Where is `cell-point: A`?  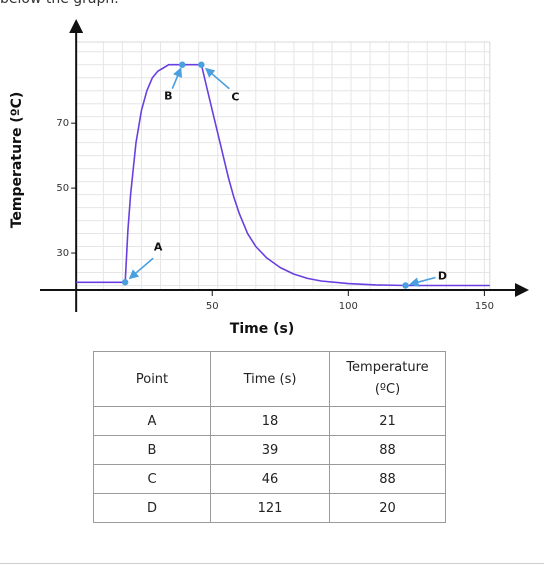
cell-point: A is located at coordinates (152, 421).